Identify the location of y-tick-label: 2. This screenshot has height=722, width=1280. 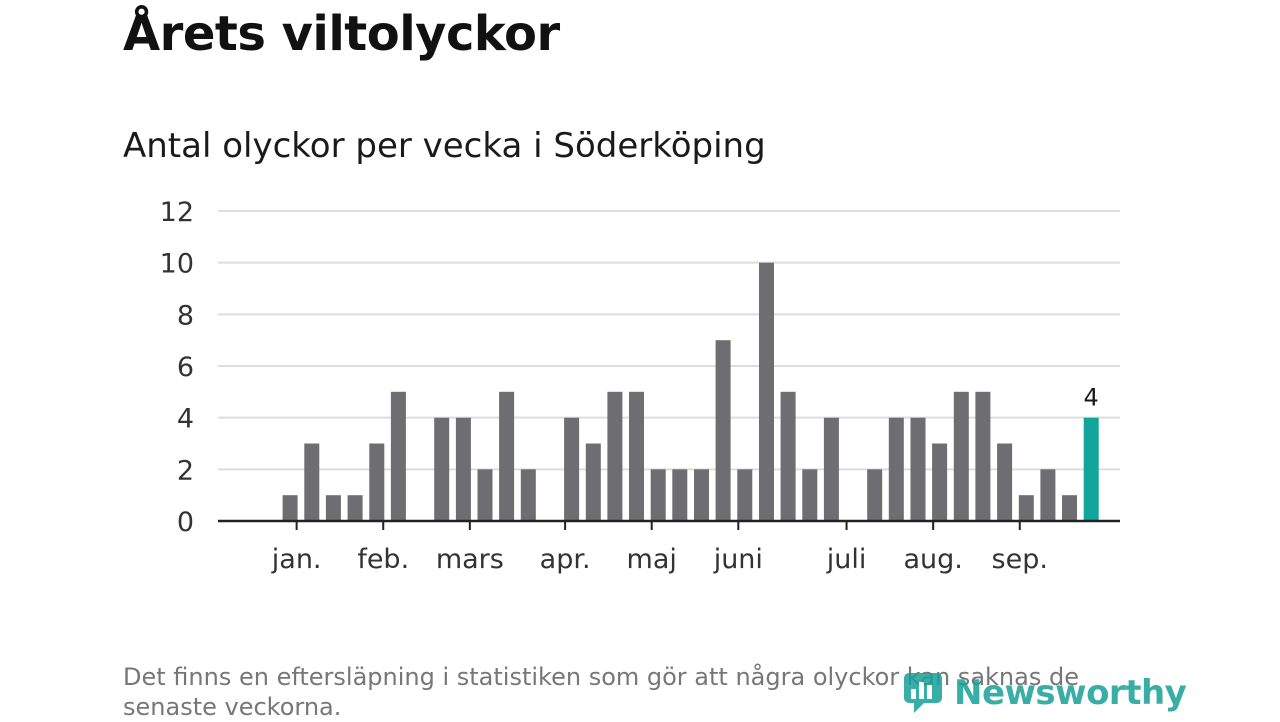
(185, 470).